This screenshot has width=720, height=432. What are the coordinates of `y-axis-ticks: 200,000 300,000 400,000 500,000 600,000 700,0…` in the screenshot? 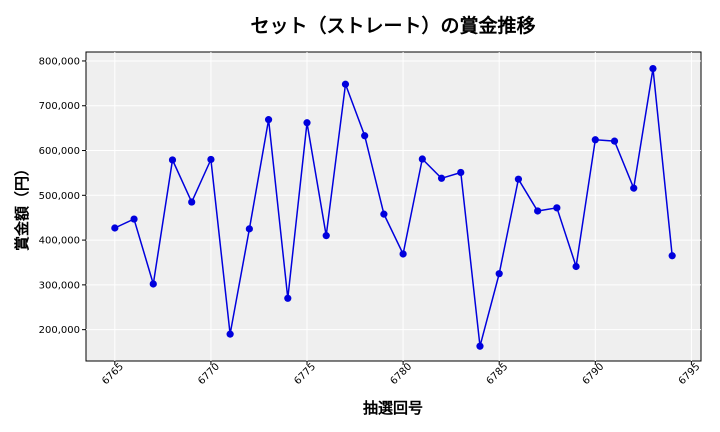 It's located at (62, 196).